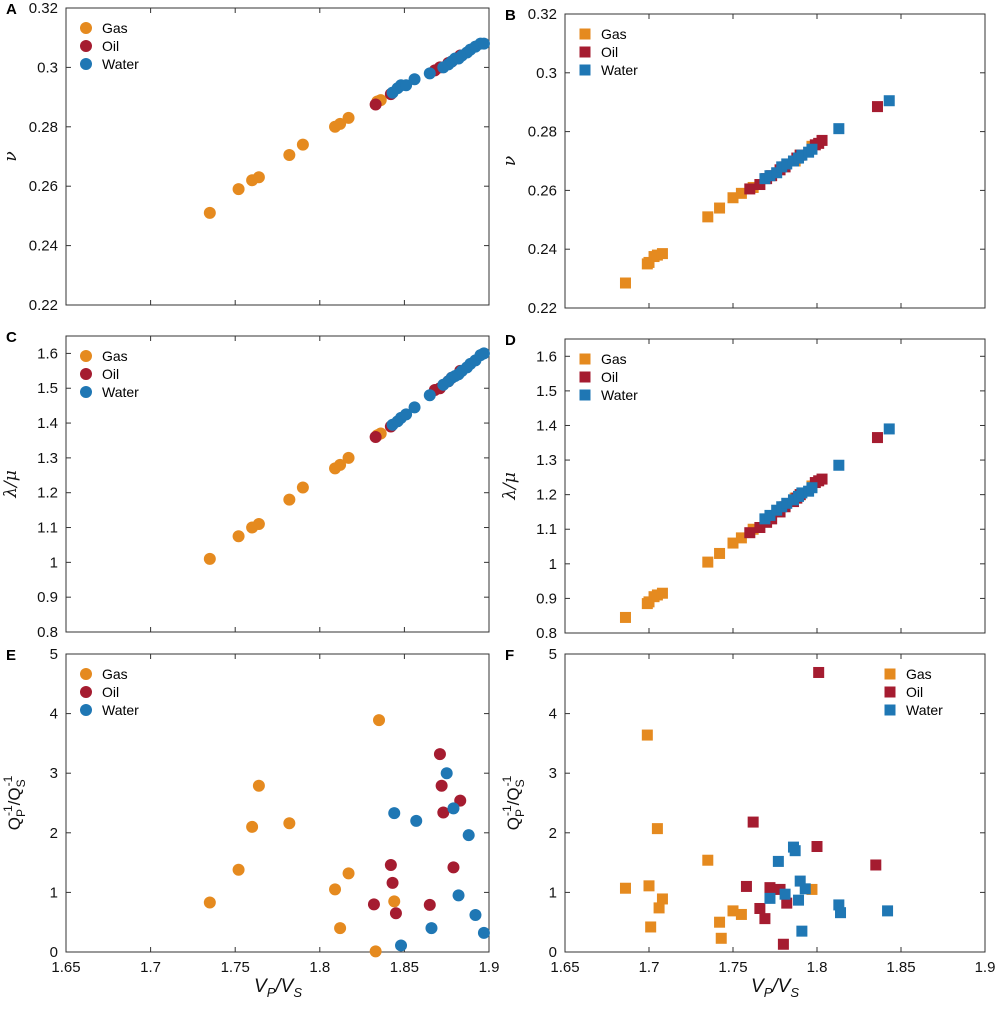 The height and width of the screenshot is (1009, 1005). What do you see at coordinates (54, 952) in the screenshot?
I see `y-tick-label: 0` at bounding box center [54, 952].